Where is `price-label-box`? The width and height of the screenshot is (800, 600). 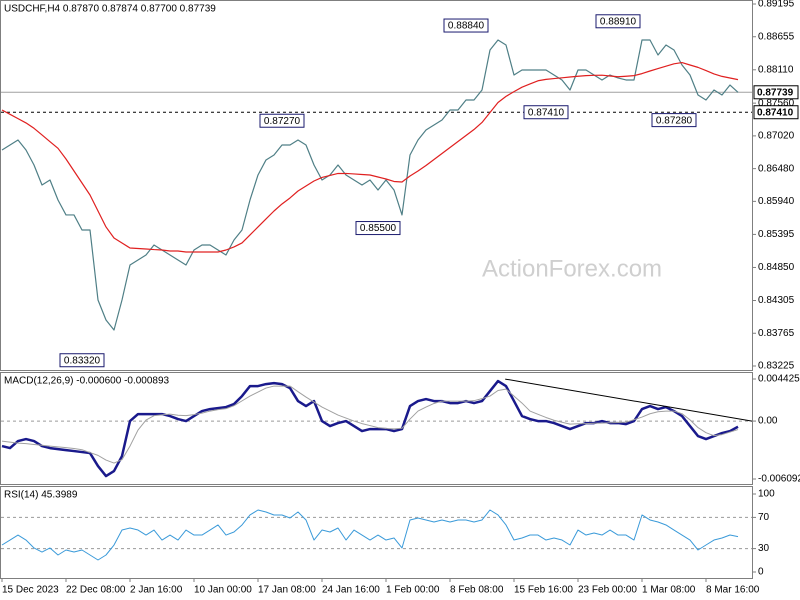
price-label-box is located at coordinates (776, 92).